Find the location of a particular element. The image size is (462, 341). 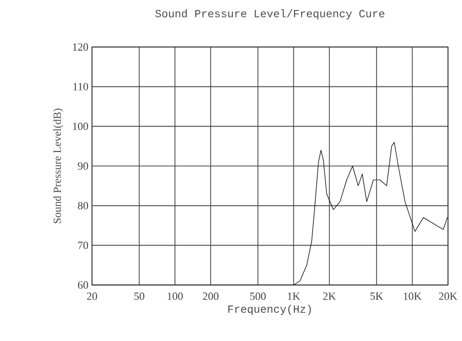

y-tick-label: 90 is located at coordinates (83, 166).